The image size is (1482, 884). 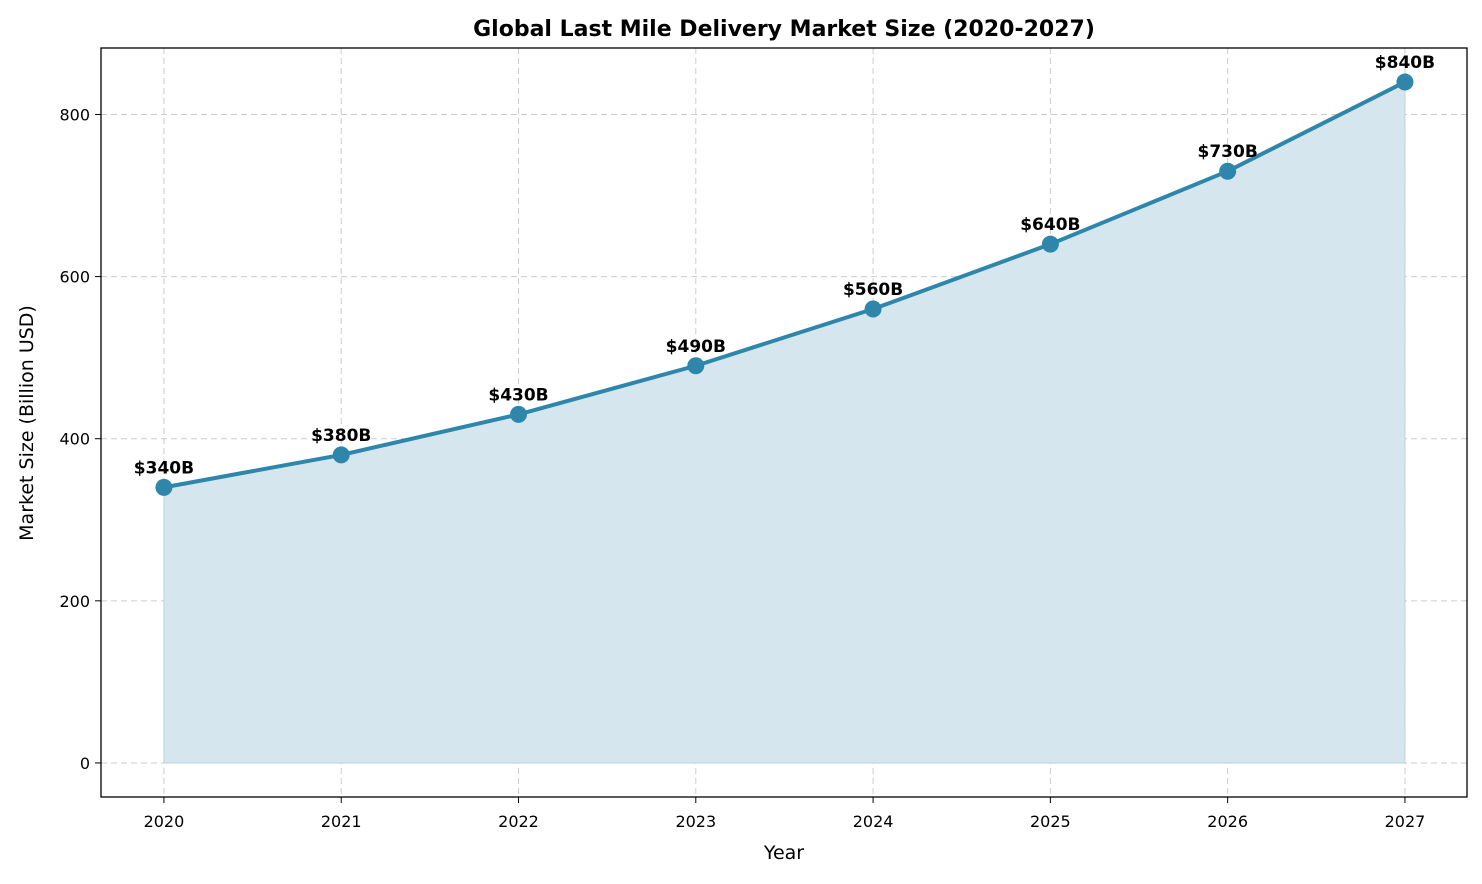 What do you see at coordinates (1050, 225) in the screenshot?
I see `data-label: $640B` at bounding box center [1050, 225].